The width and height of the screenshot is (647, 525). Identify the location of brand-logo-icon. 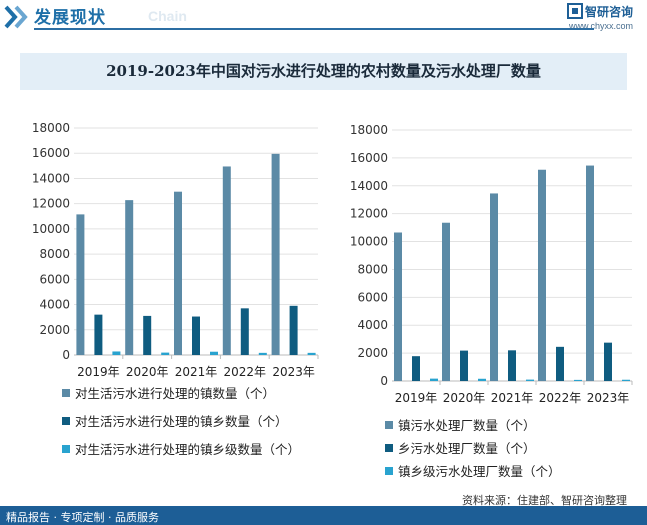
(575, 11).